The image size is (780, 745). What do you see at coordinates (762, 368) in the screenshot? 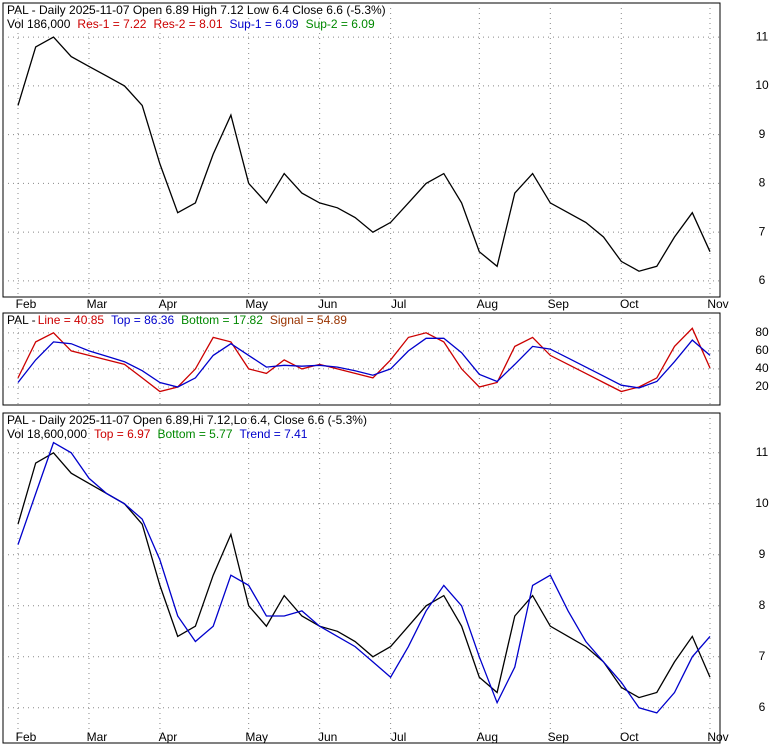
I see `y-tick-label: 40` at bounding box center [762, 368].